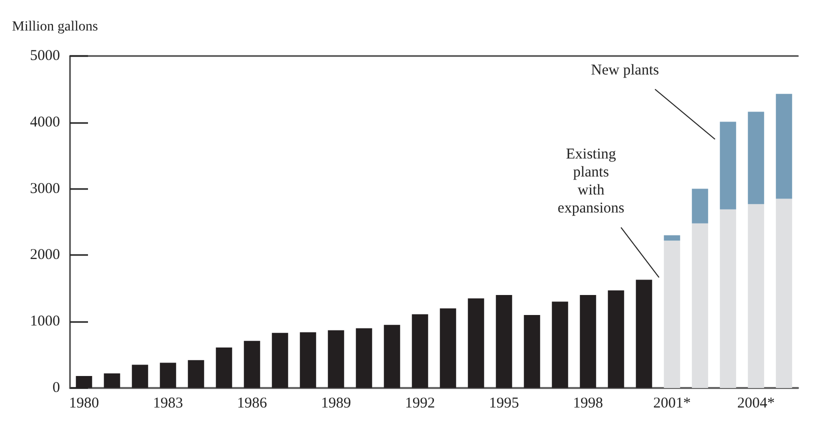  What do you see at coordinates (168, 404) in the screenshot?
I see `x-tick-label: 1983` at bounding box center [168, 404].